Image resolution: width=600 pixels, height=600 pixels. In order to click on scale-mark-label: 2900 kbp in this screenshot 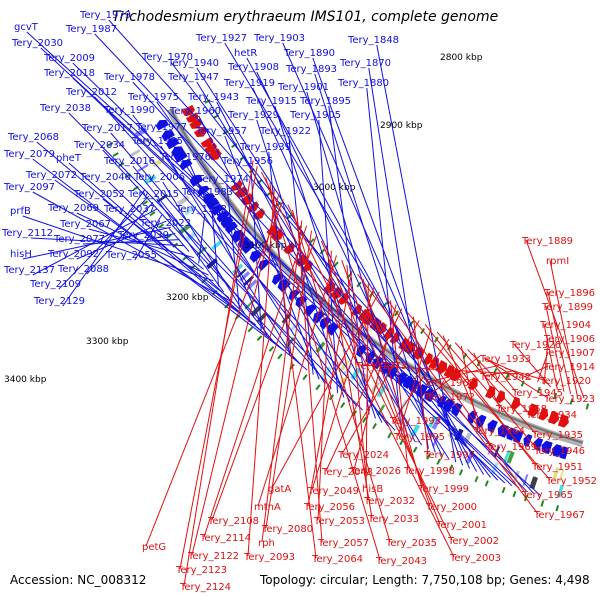, I will do `click(401, 126)`.